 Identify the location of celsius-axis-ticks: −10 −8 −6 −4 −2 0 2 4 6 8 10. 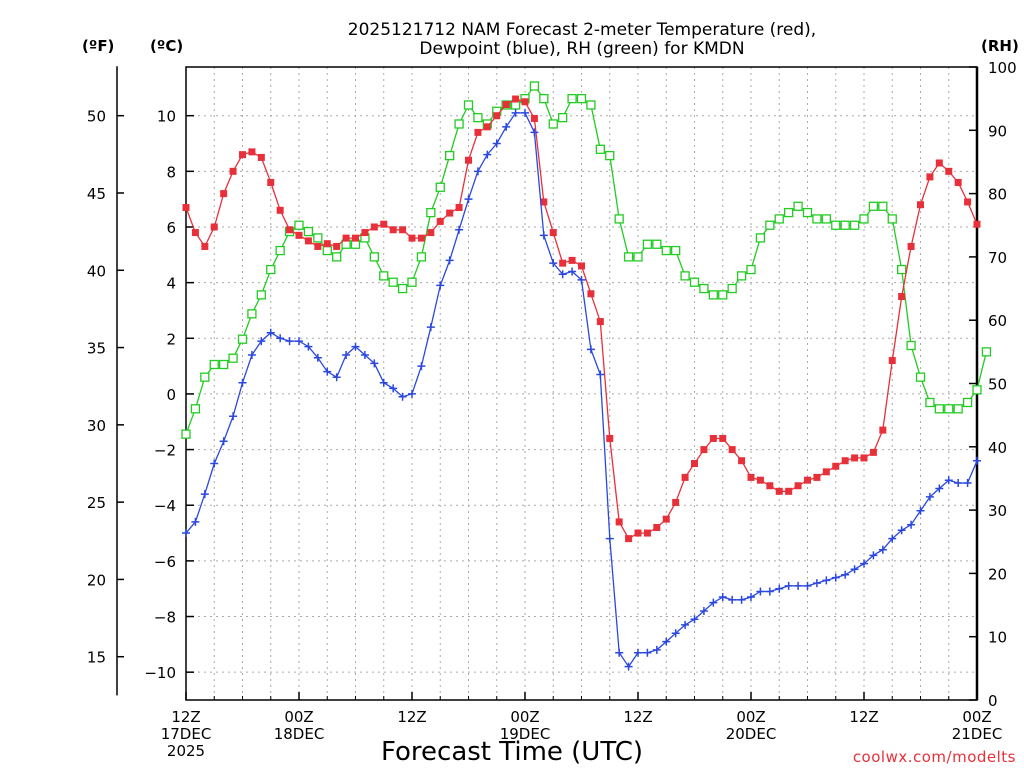
(169, 395).